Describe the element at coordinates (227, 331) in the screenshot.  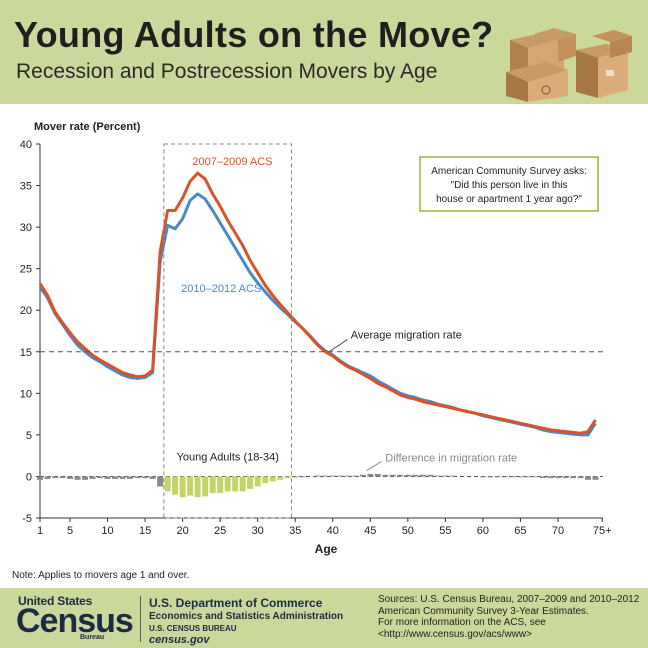
I see `young-adults-range-box` at that location.